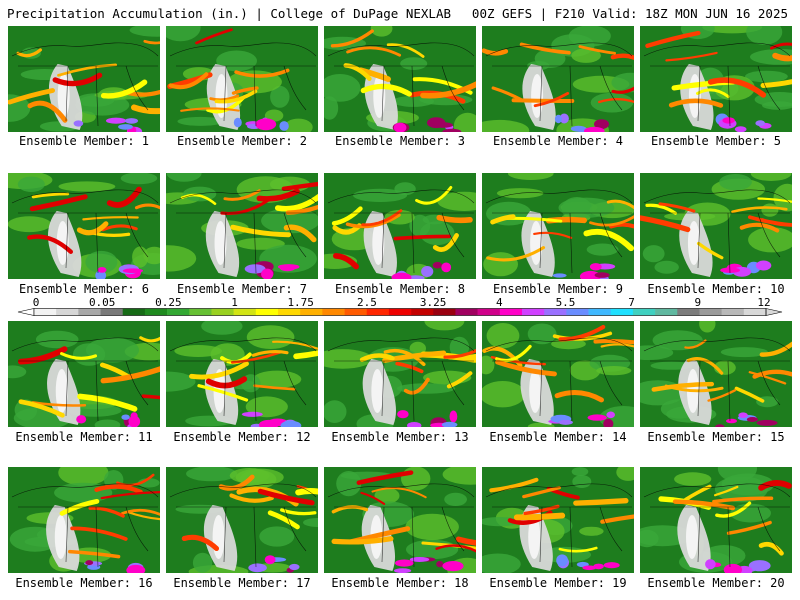 This screenshot has width=800, height=600. Describe the element at coordinates (716, 289) in the screenshot. I see `ensemble-member-label: Ensemble Member: 10` at that location.